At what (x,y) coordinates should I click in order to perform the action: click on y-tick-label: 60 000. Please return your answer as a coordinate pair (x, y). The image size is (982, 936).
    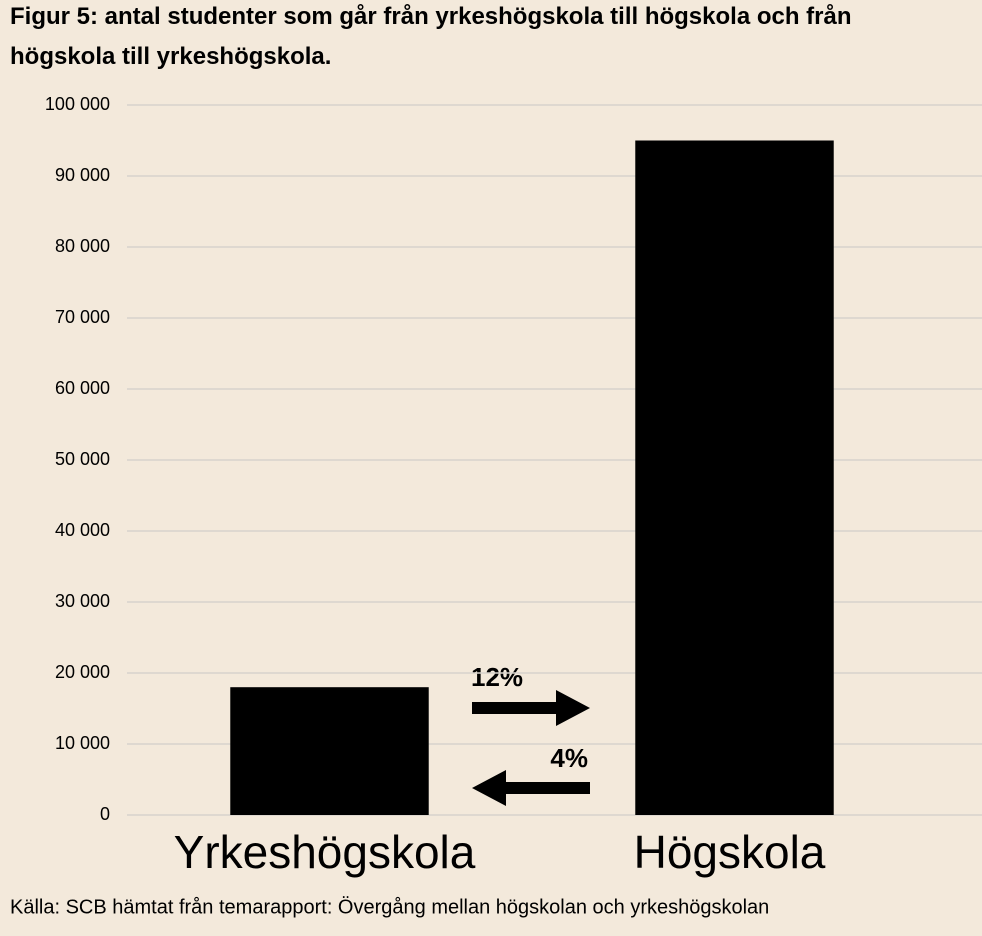
    Looking at the image, I should click on (82, 388).